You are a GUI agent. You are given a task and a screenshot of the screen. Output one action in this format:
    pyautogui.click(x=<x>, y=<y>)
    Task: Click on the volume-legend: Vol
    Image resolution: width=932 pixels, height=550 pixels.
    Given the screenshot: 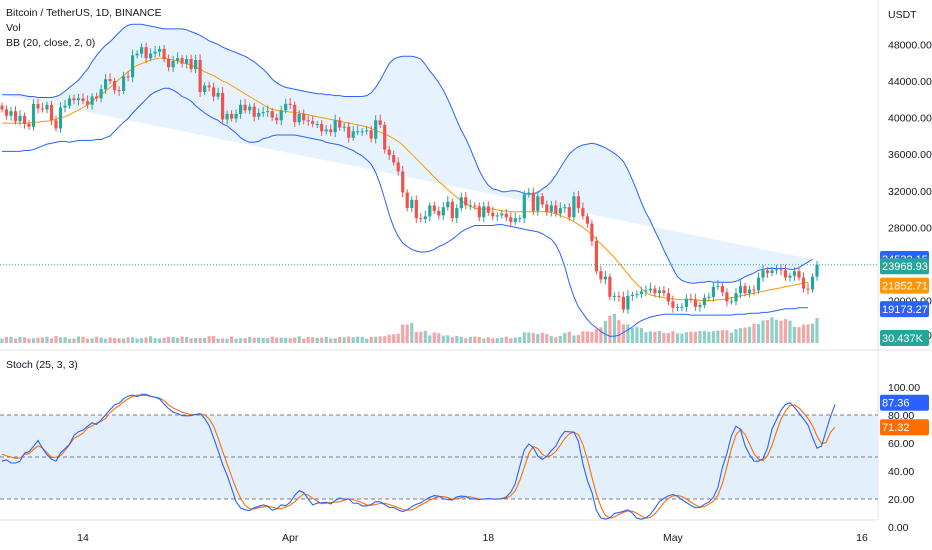 What is the action you would take?
    pyautogui.click(x=13, y=28)
    